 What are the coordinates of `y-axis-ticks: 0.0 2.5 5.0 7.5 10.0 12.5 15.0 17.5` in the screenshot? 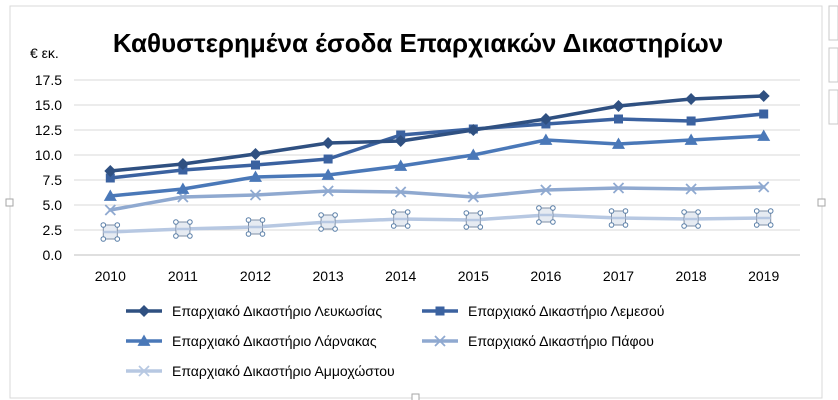 It's located at (48, 167).